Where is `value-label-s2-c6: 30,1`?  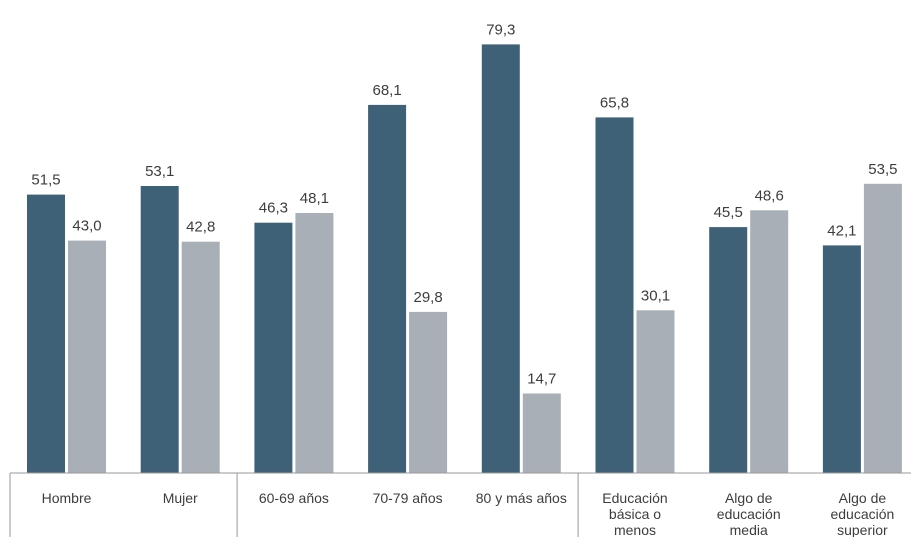 value-label-s2-c6: 30,1 is located at coordinates (655, 295).